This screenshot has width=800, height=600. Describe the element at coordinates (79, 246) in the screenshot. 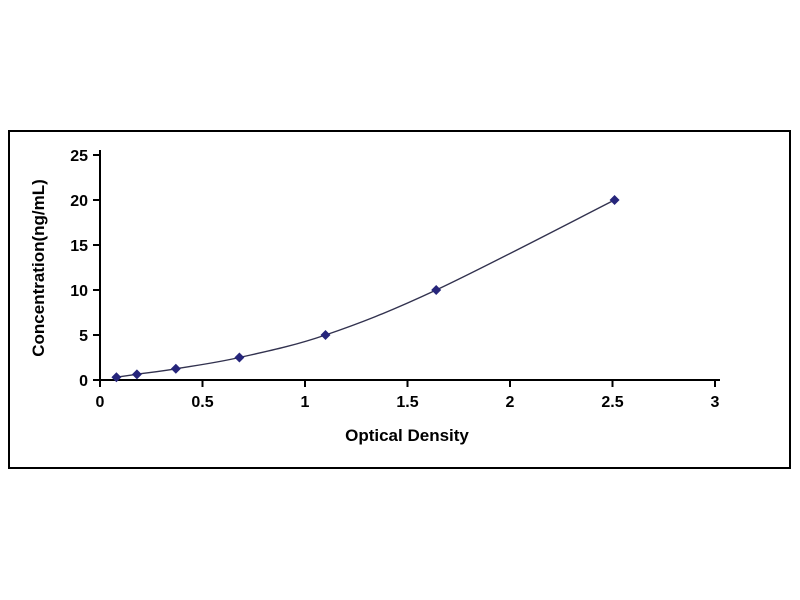

I see `y-tick-label: 15` at that location.